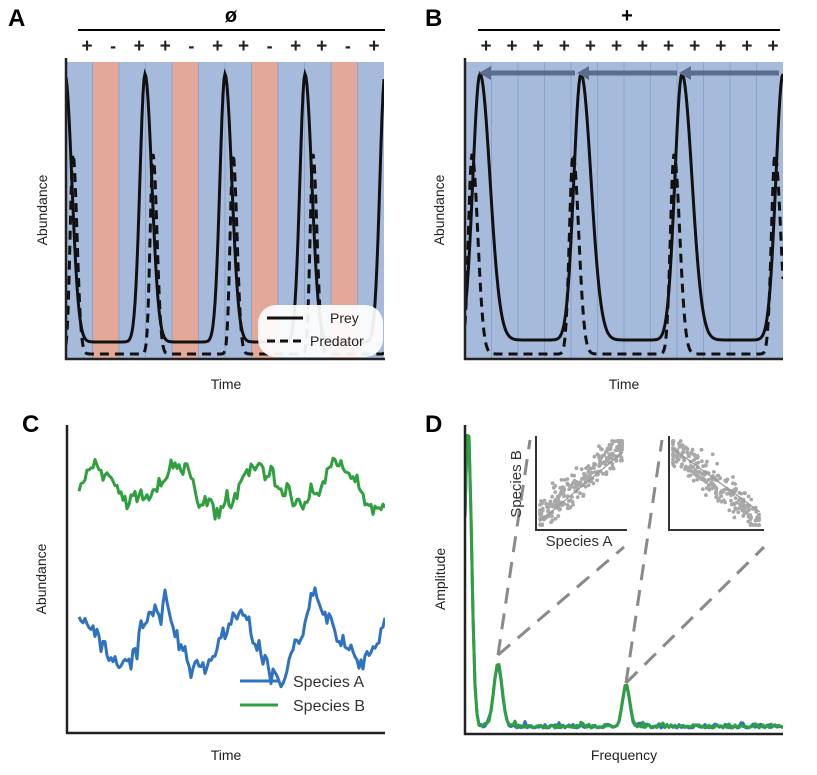  What do you see at coordinates (433, 18) in the screenshot?
I see `panel-b-label: B` at bounding box center [433, 18].